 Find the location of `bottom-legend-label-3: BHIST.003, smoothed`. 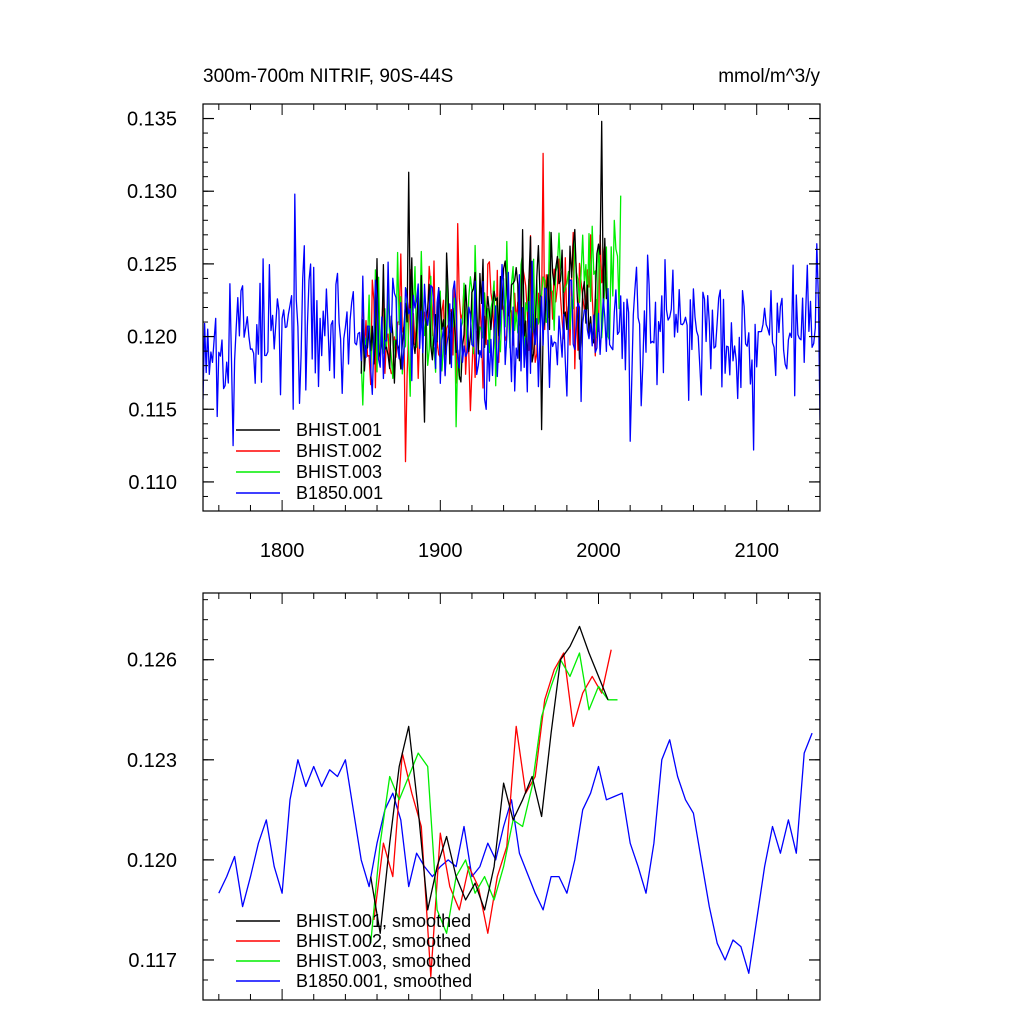

bottom-legend-label-3: BHIST.003, smoothed is located at coordinates (383, 961).